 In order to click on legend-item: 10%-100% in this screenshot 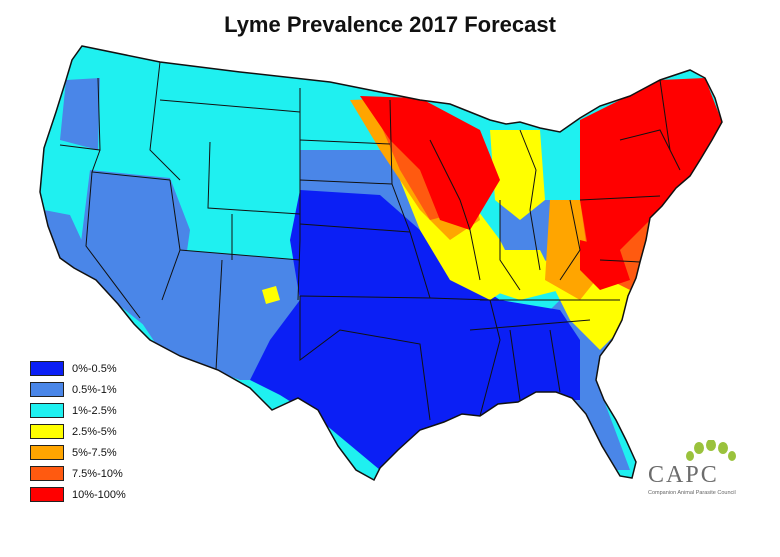, I will do `click(78, 494)`.